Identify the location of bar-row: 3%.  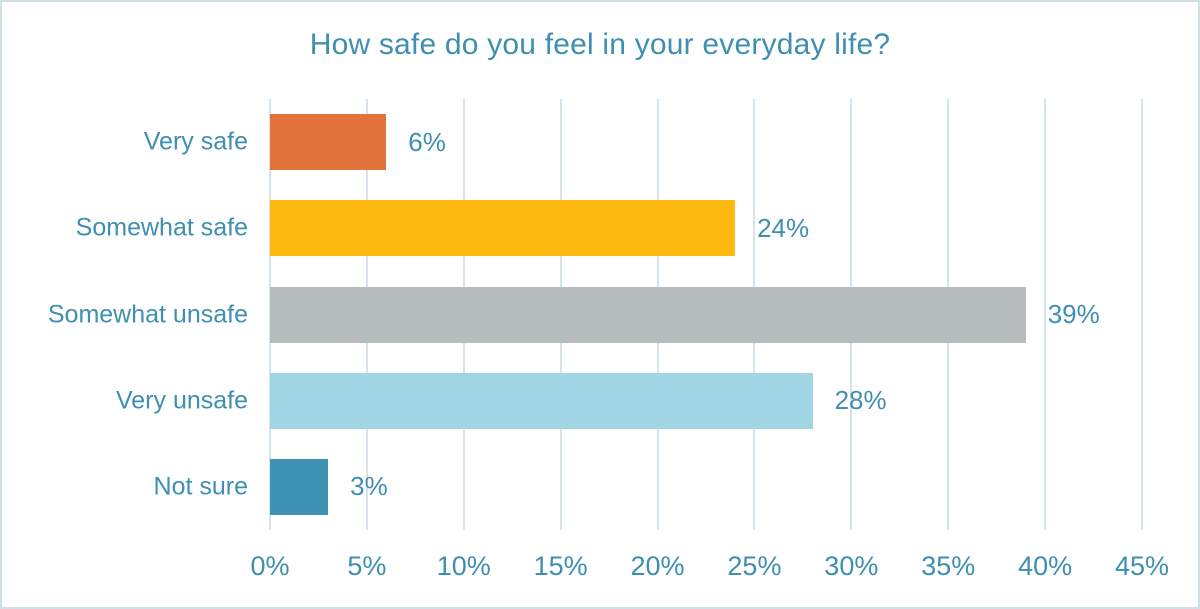
(706, 487).